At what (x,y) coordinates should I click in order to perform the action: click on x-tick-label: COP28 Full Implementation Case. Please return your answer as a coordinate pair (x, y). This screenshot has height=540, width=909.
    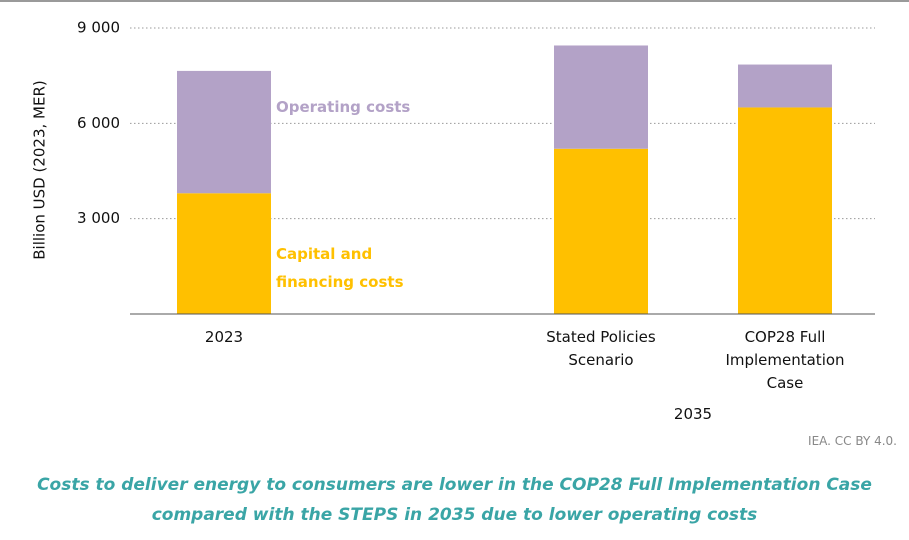
    Looking at the image, I should click on (785, 360).